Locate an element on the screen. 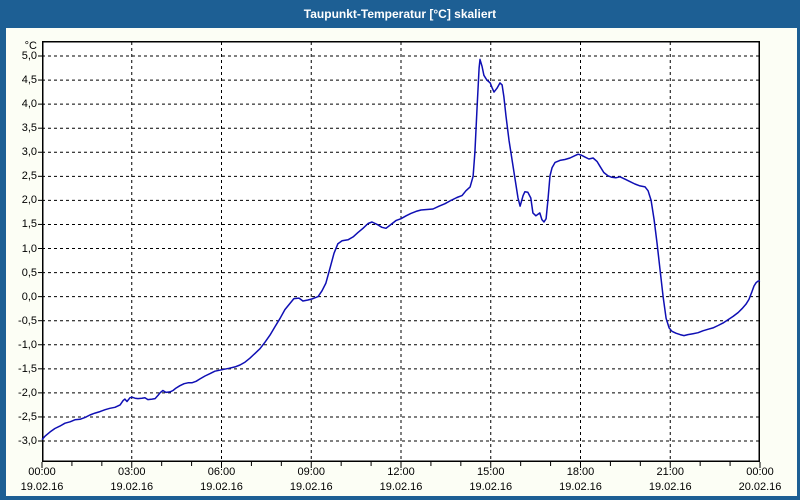 This screenshot has height=500, width=800. y-tick-label: -1,5 is located at coordinates (27, 368).